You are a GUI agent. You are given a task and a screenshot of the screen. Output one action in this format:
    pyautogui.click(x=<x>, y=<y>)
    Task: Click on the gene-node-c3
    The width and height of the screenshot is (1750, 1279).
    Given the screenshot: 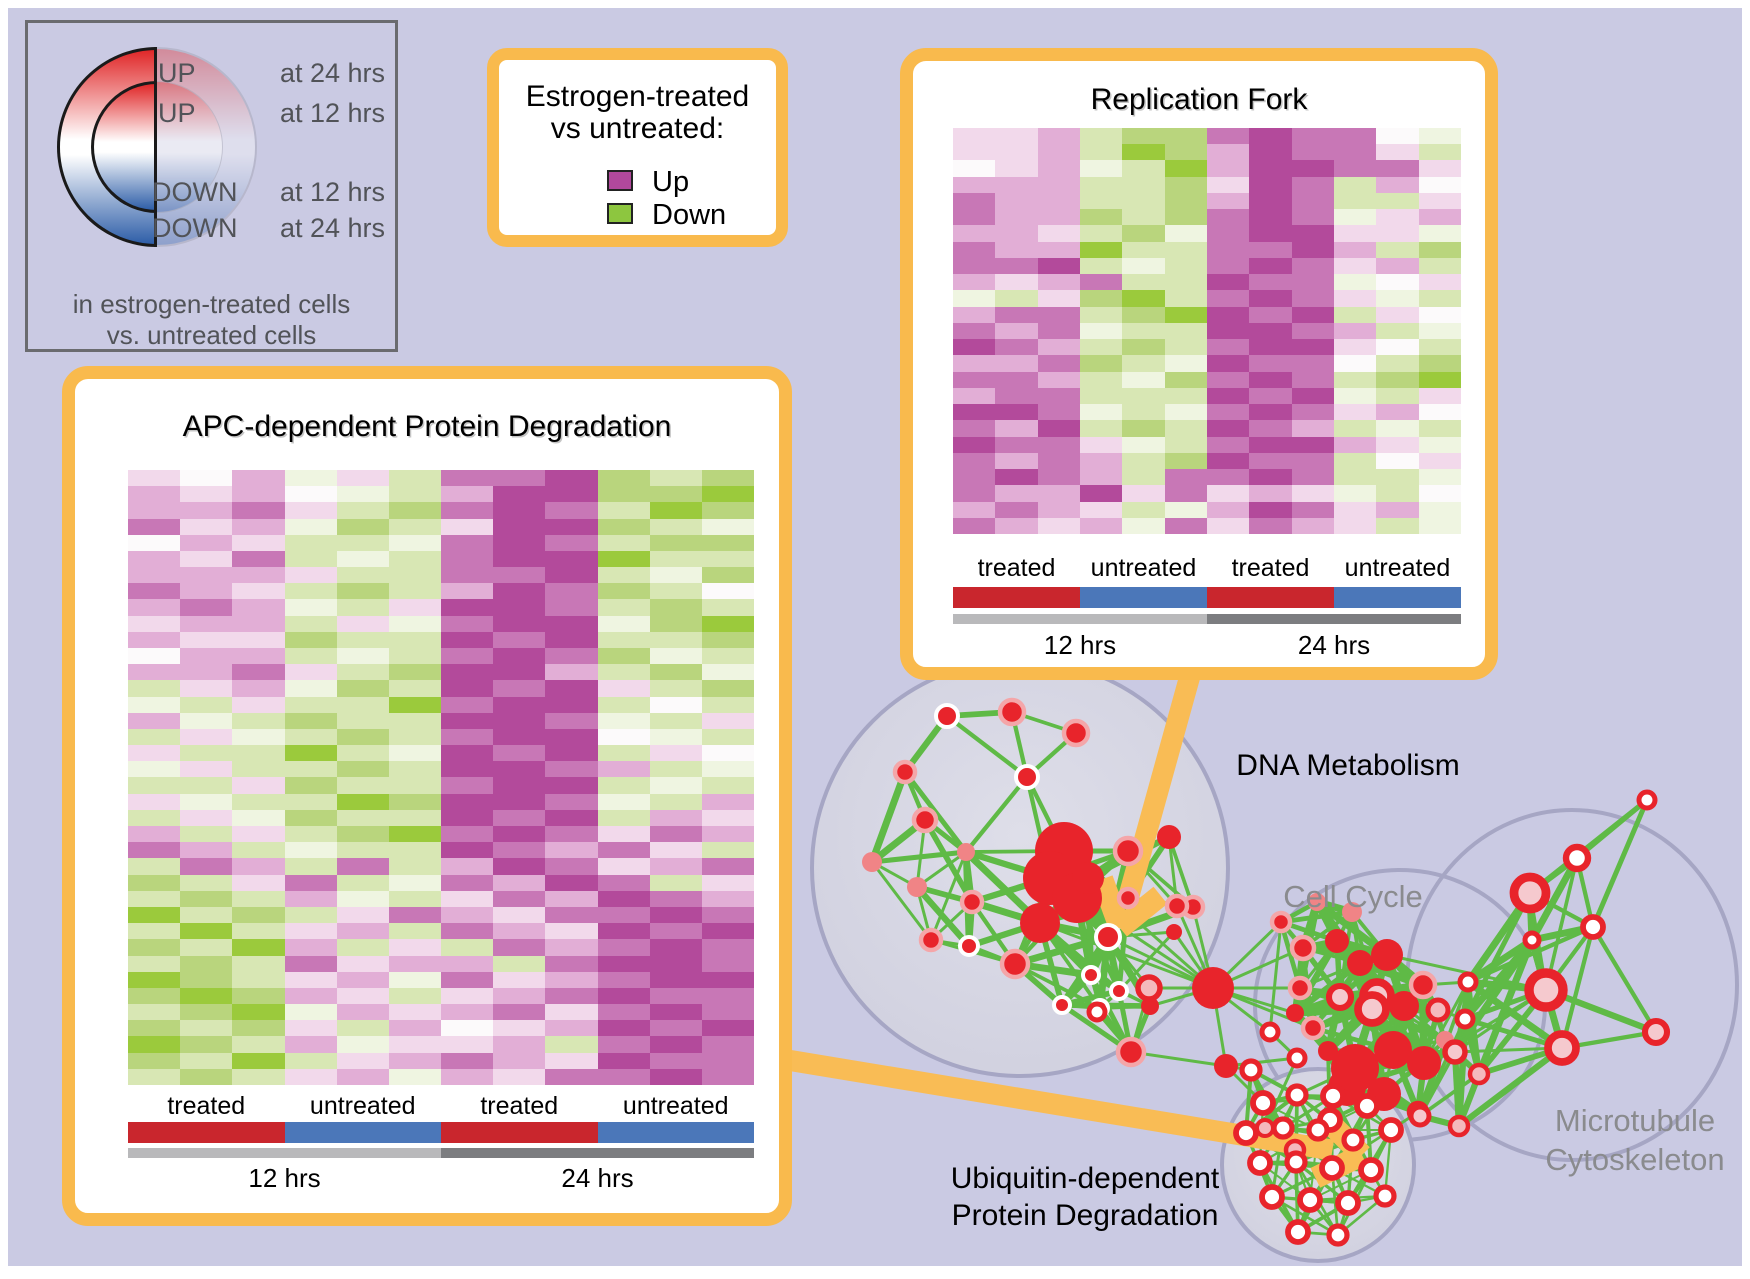 What is the action you would take?
    pyautogui.click(x=1360, y=963)
    